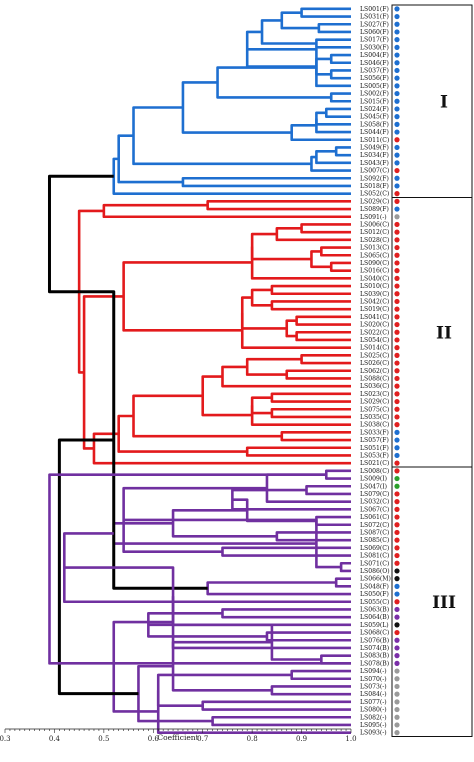  Describe the element at coordinates (373, 733) in the screenshot. I see `leaf-label: LS093(-)` at that location.